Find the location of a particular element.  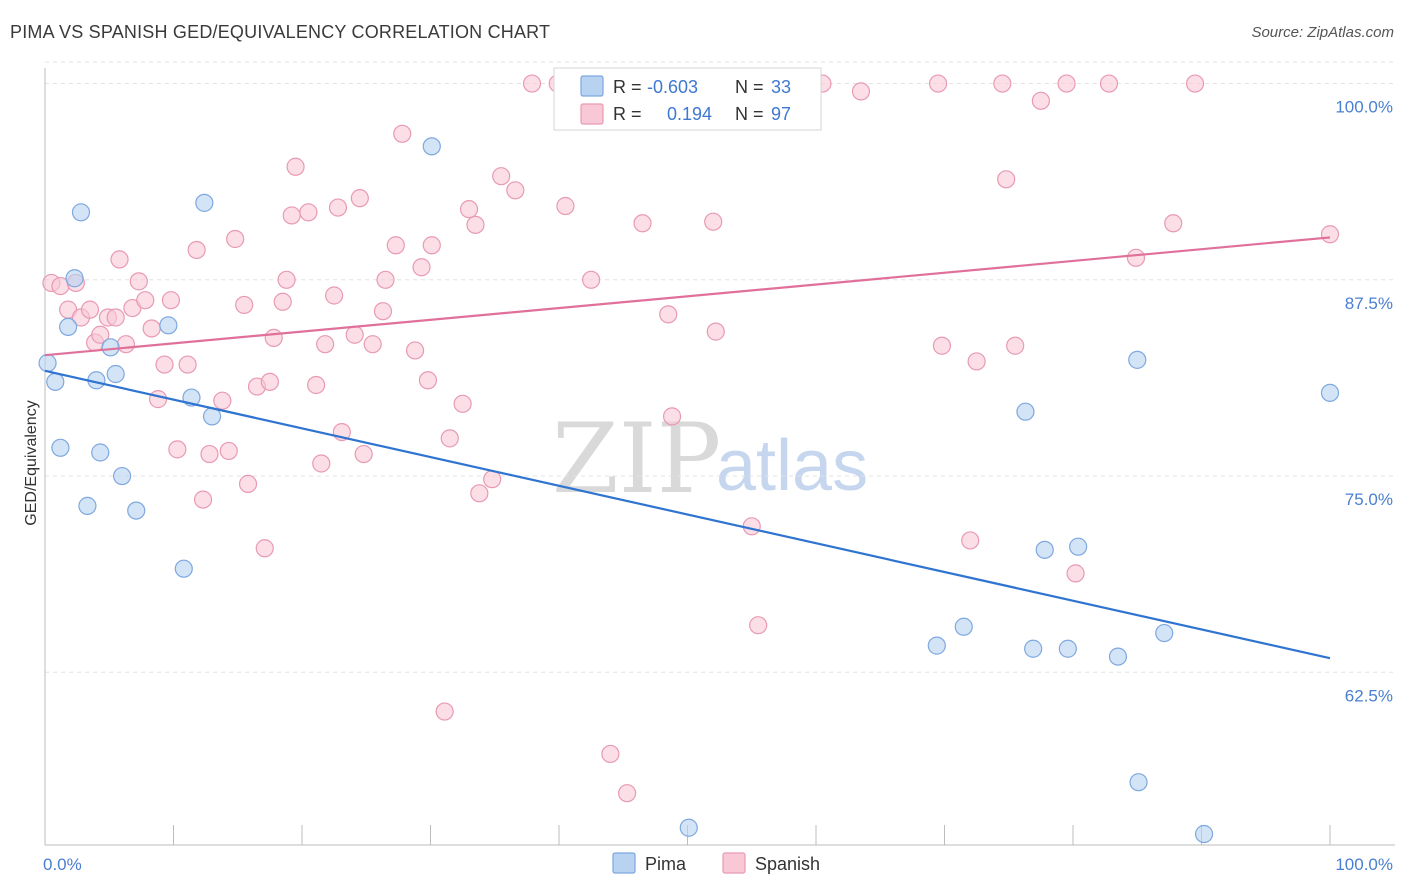

legend-r-value-pima: -0.603 is located at coordinates (672, 87).